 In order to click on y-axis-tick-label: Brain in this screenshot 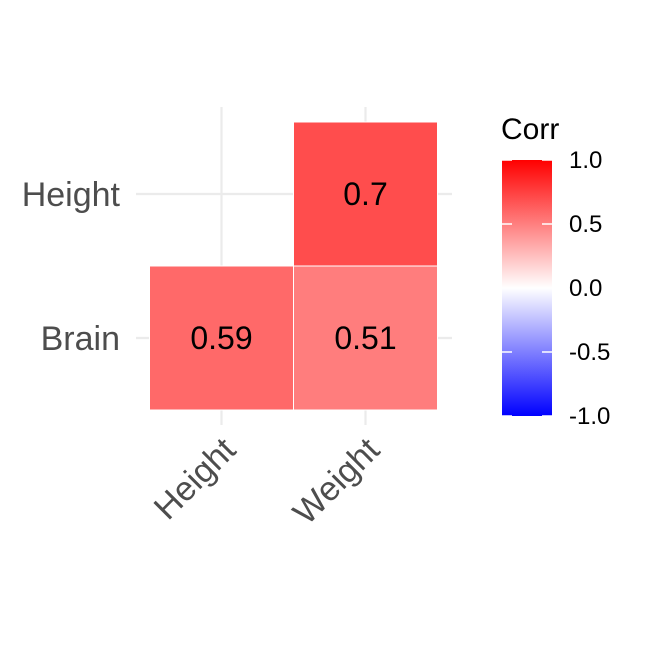, I will do `click(80, 339)`.